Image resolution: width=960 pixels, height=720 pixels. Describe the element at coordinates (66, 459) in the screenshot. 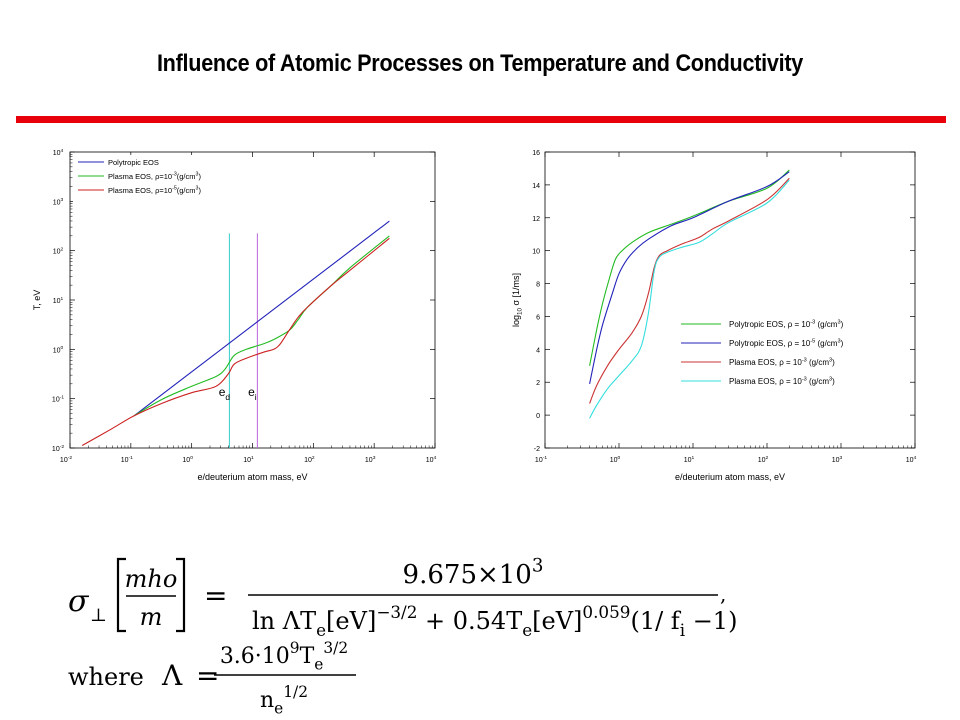

I see `x-tick-label: 10⁻²` at that location.